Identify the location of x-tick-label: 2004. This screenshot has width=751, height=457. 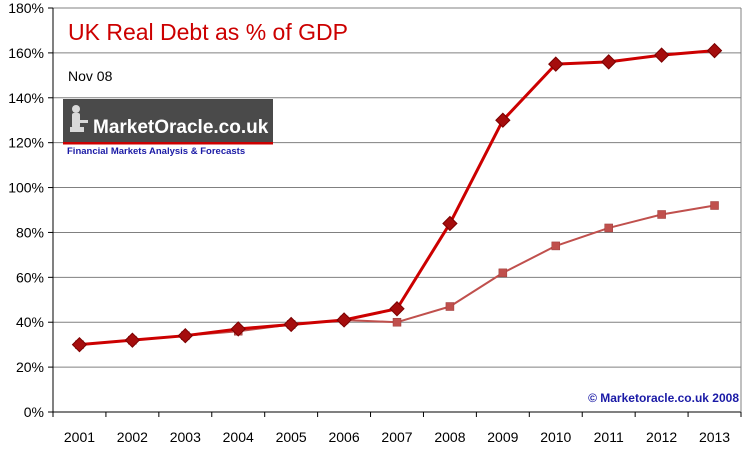
(238, 437).